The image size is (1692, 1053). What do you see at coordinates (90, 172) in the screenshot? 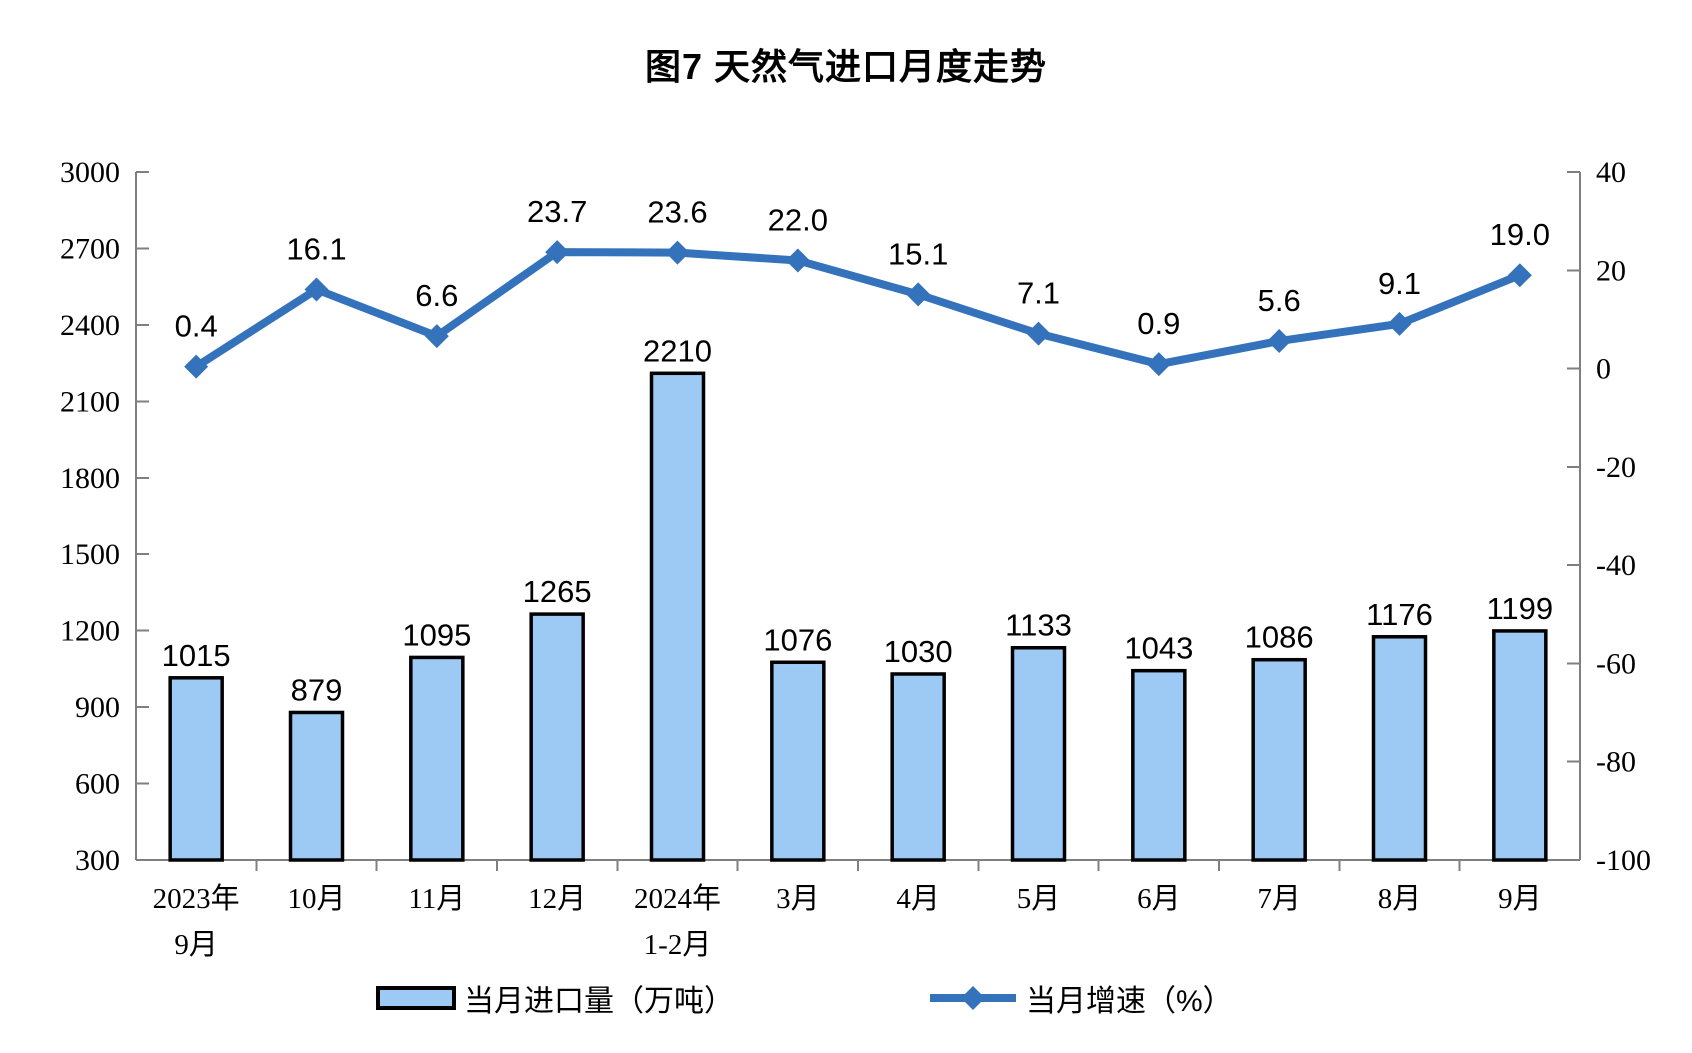
I see `left-axis-tick-label: 3000` at bounding box center [90, 172].